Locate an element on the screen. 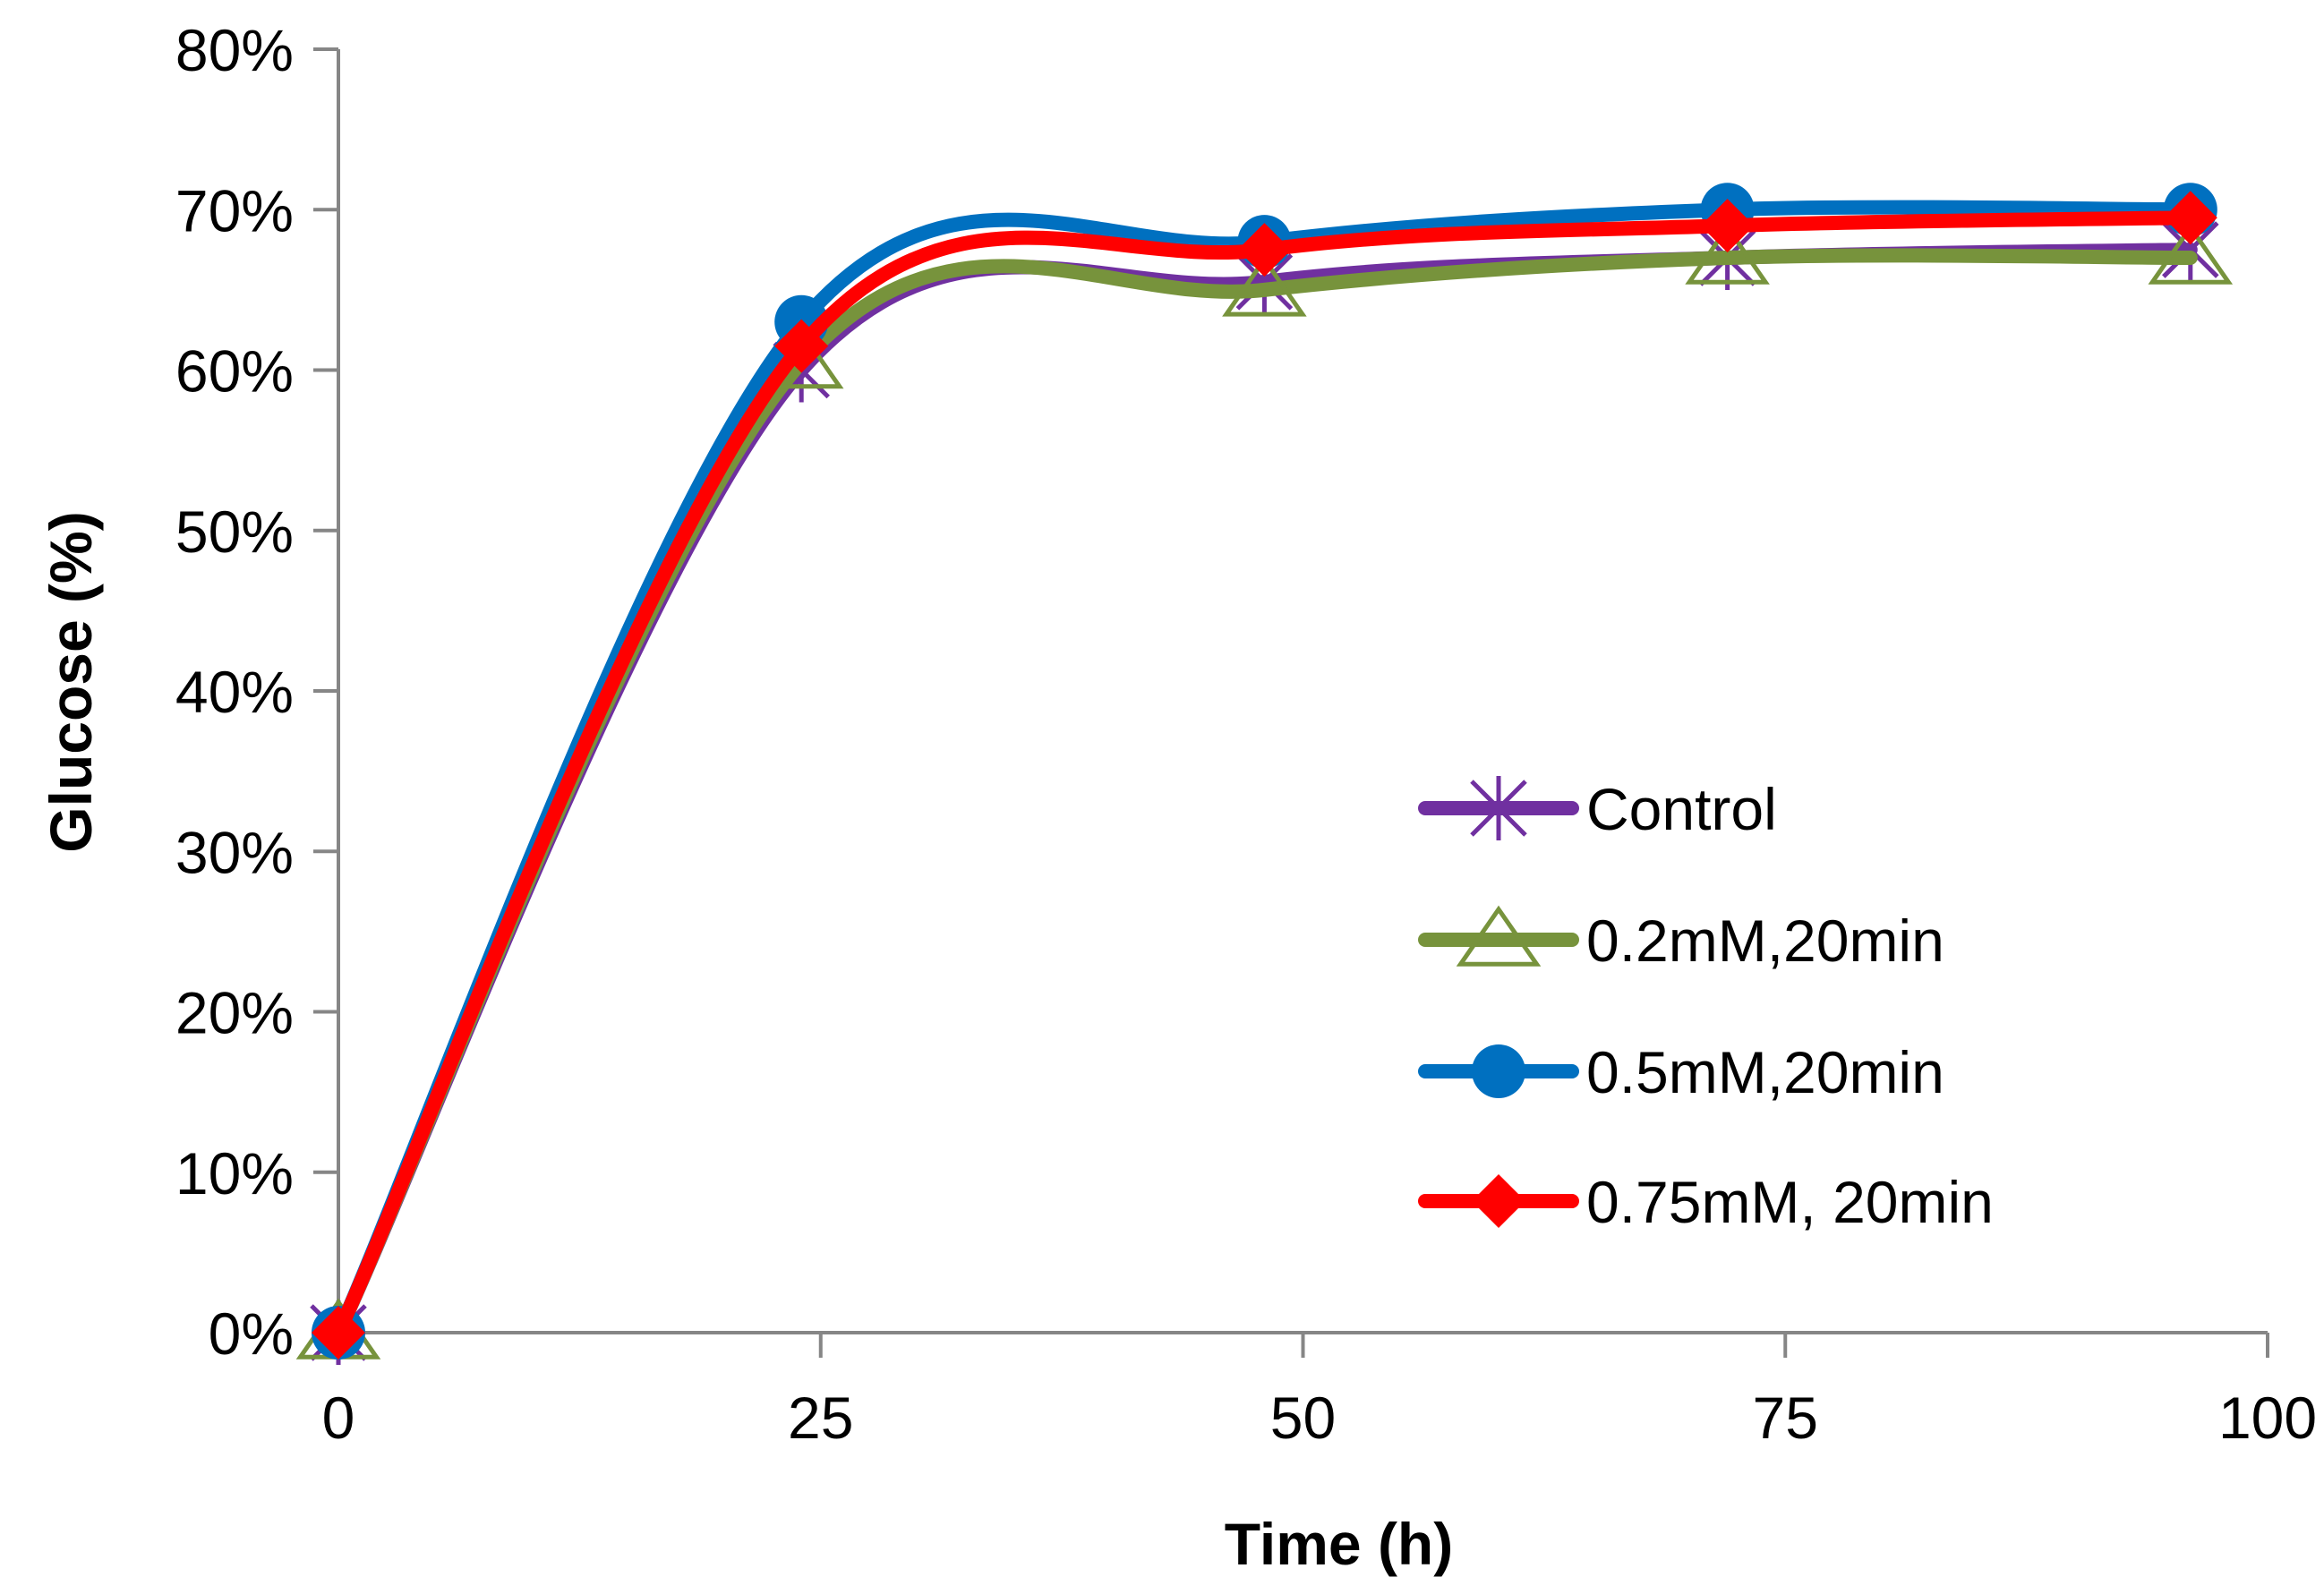 This screenshot has width=2324, height=1594. legend-item: 0.75mM, 20min is located at coordinates (1706, 1202).